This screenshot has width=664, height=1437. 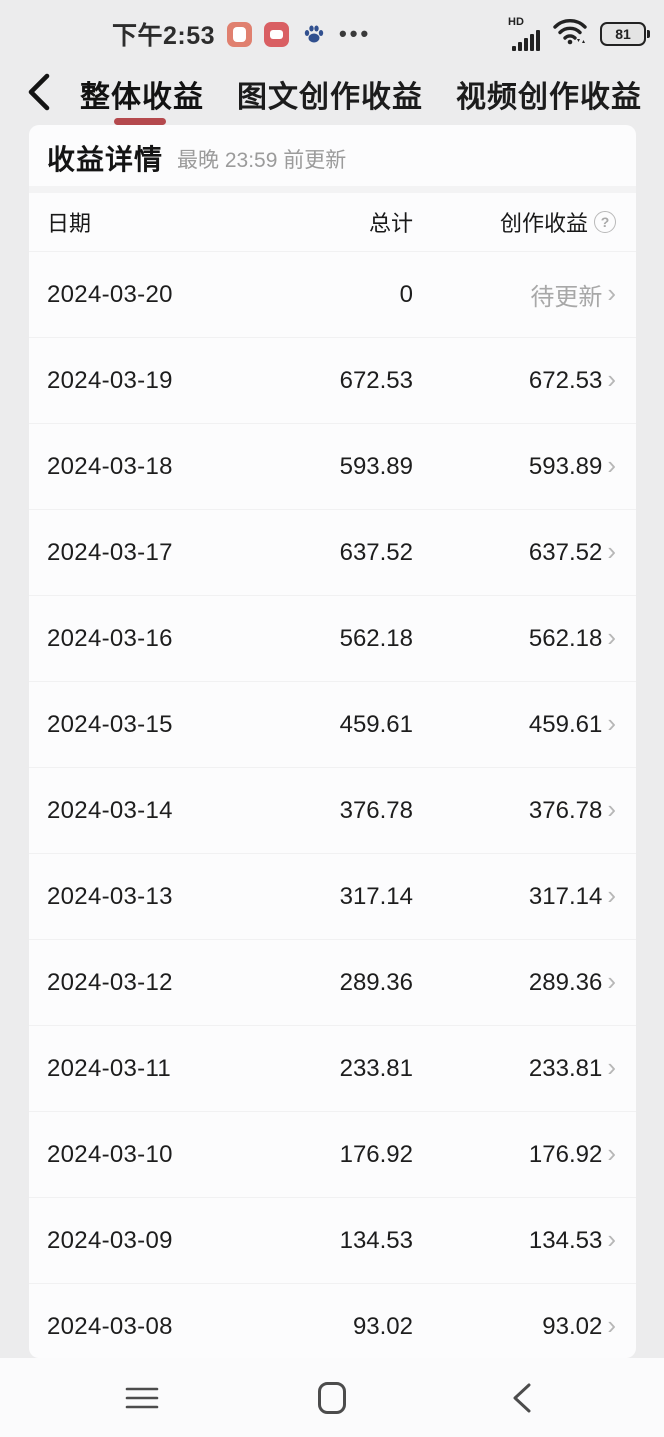 What do you see at coordinates (110, 810) in the screenshot?
I see `row-date: 2024-03-14` at bounding box center [110, 810].